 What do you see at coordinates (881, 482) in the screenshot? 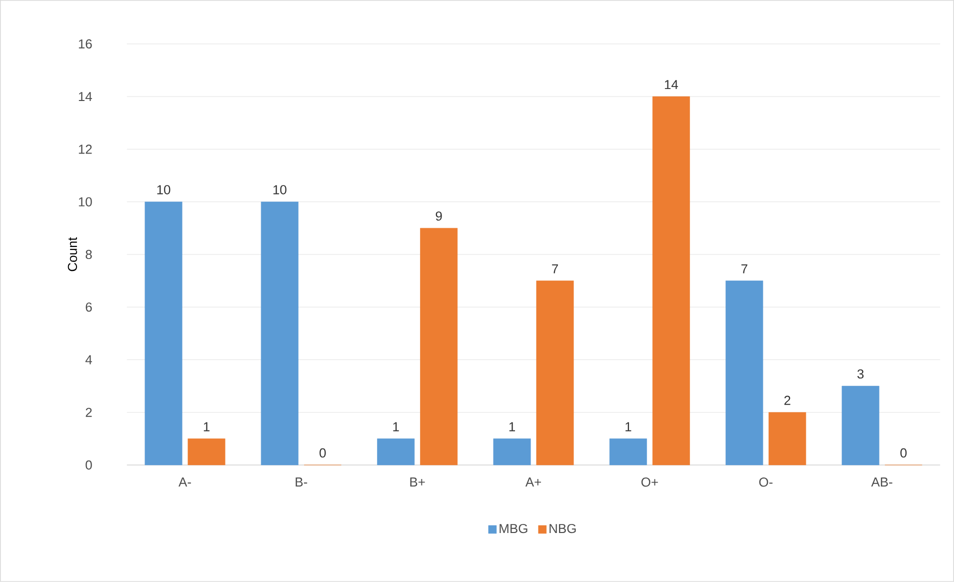
I see `x-tick-label: AB-` at bounding box center [881, 482].